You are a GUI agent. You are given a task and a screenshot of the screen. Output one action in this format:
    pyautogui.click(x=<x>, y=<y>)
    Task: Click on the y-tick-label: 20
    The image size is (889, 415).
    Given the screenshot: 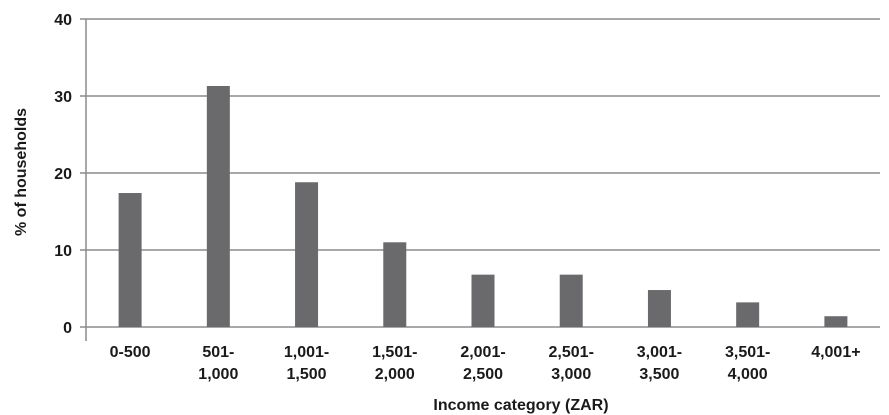 What is the action you would take?
    pyautogui.click(x=63, y=174)
    